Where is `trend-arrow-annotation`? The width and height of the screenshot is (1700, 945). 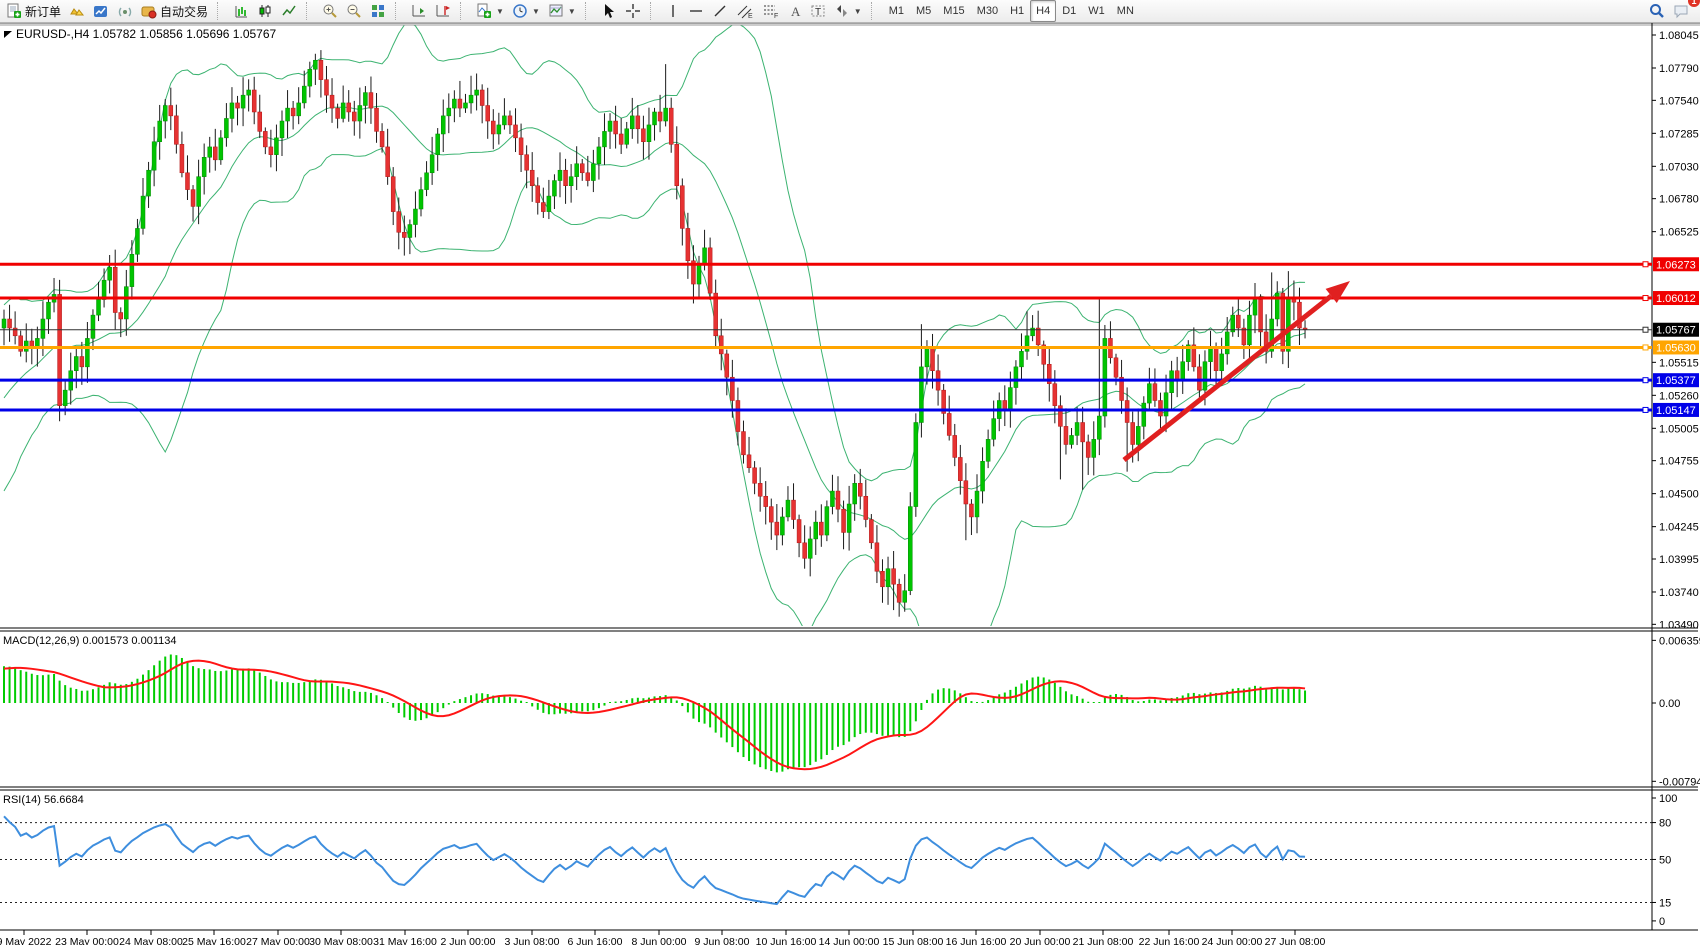 trend-arrow-annotation is located at coordinates (1236, 371).